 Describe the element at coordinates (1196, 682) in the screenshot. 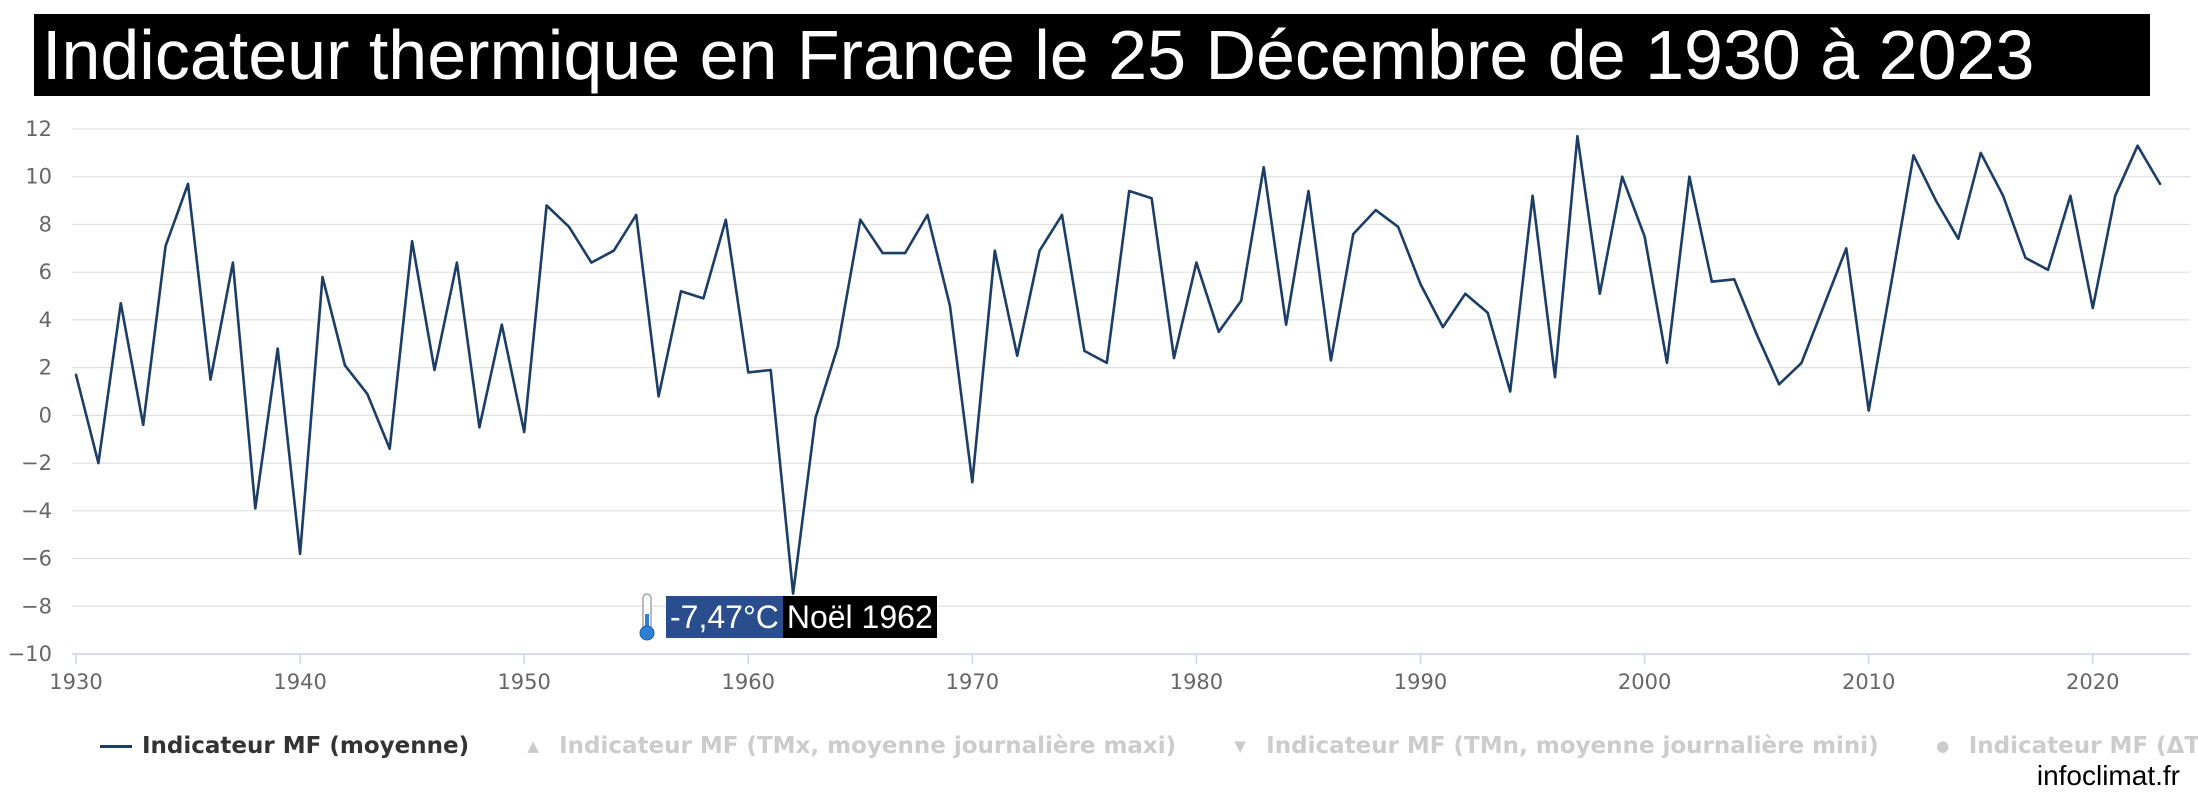

I see `x-tick-label: 1980` at that location.